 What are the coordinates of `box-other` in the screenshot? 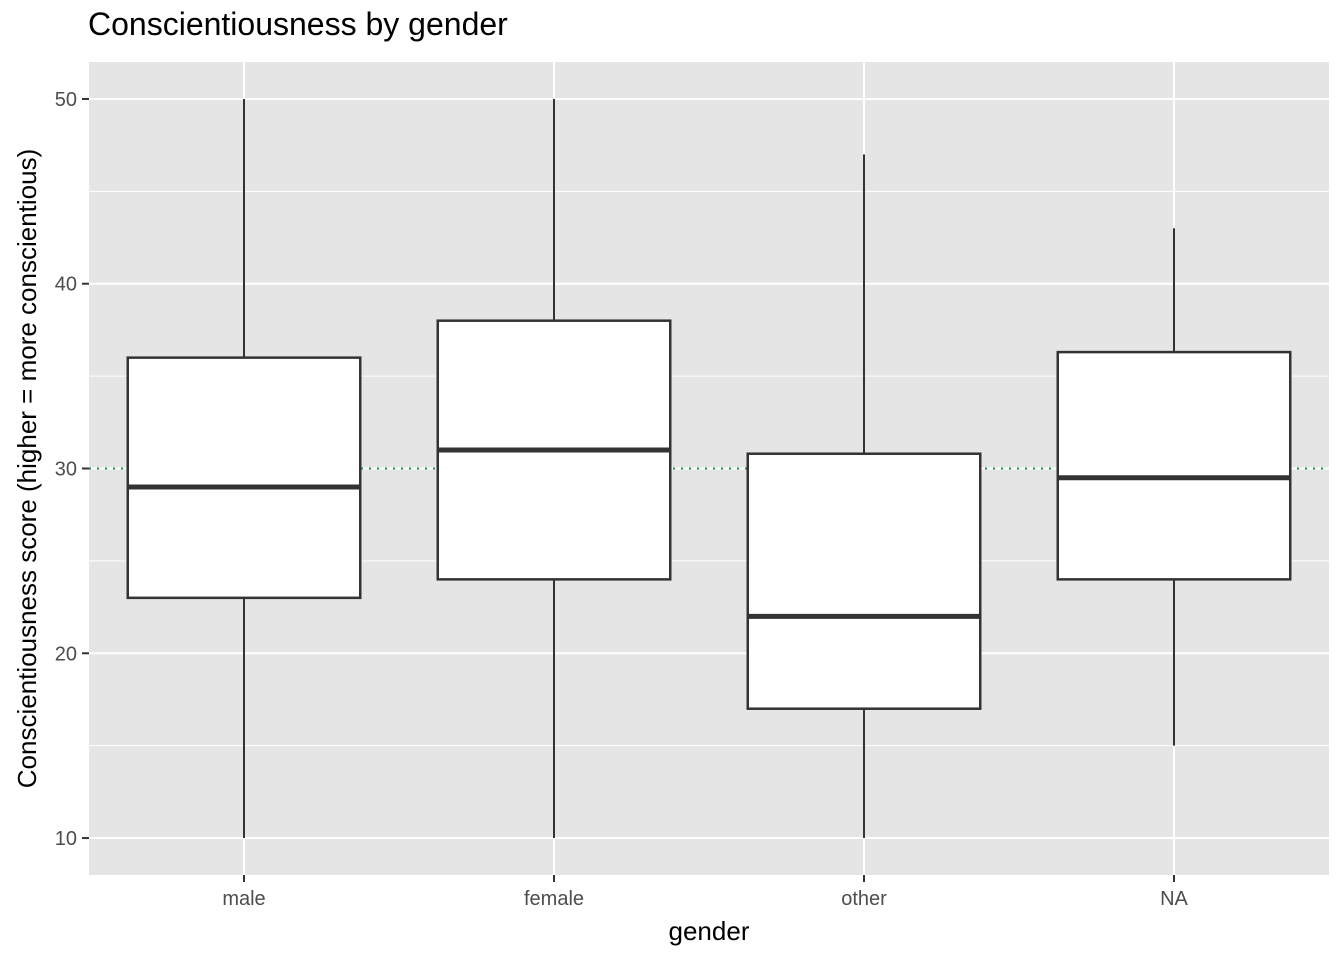 It's located at (864, 496).